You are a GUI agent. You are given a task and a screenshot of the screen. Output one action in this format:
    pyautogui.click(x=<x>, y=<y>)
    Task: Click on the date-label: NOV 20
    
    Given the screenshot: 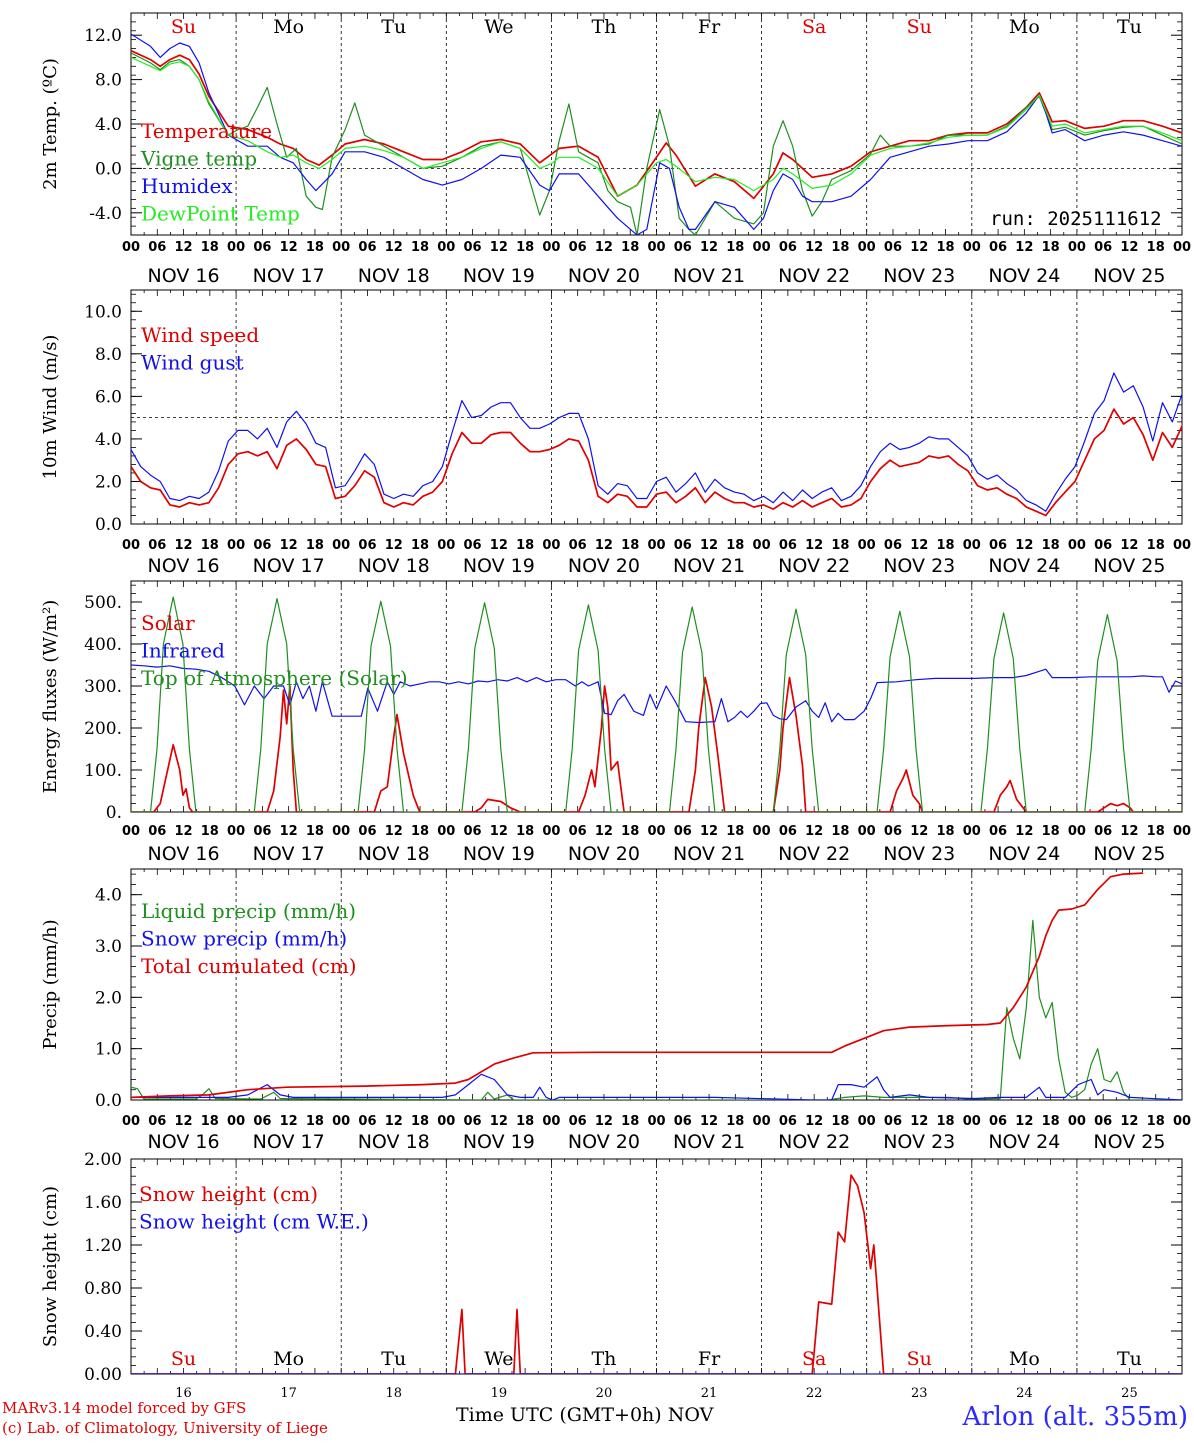 What is the action you would take?
    pyautogui.click(x=604, y=1142)
    